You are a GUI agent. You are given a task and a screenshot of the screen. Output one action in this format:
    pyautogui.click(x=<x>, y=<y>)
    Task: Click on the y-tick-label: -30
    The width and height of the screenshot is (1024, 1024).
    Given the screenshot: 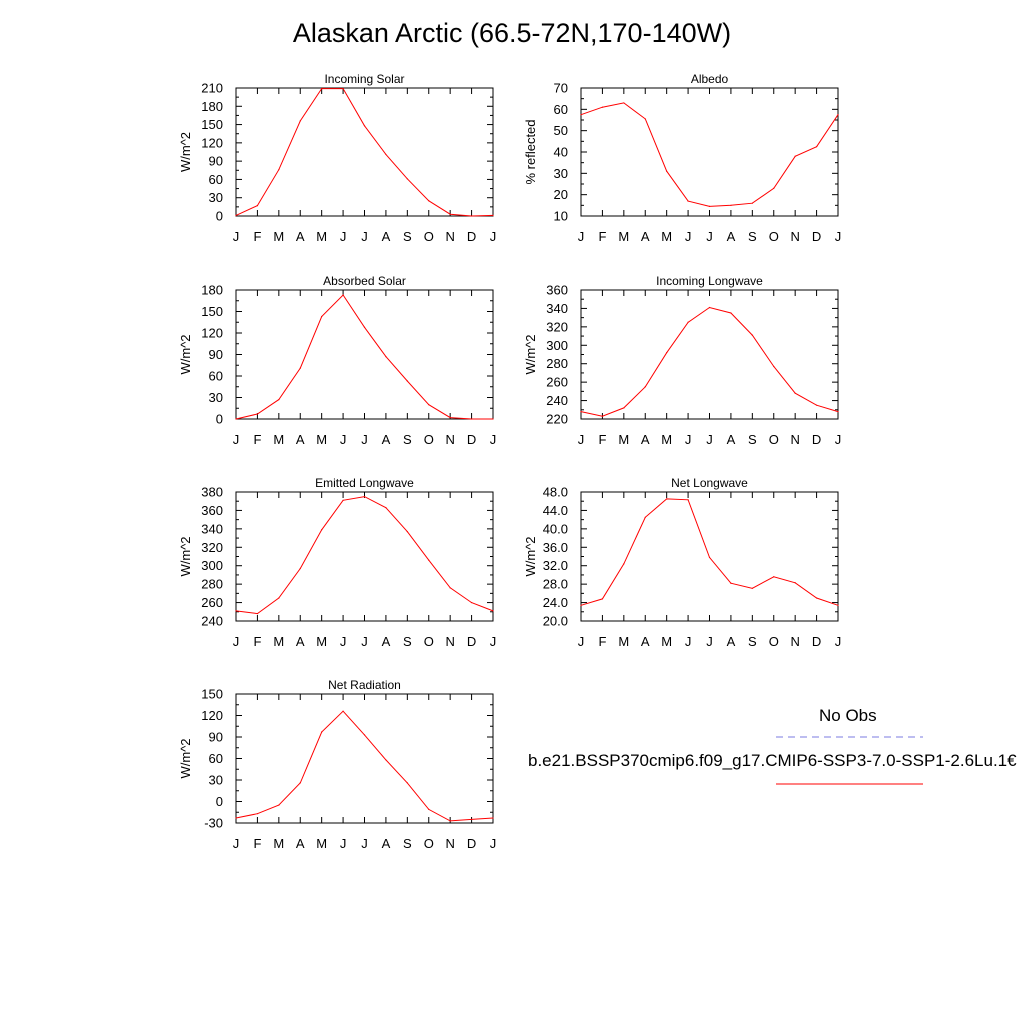 What is the action you would take?
    pyautogui.click(x=213, y=823)
    